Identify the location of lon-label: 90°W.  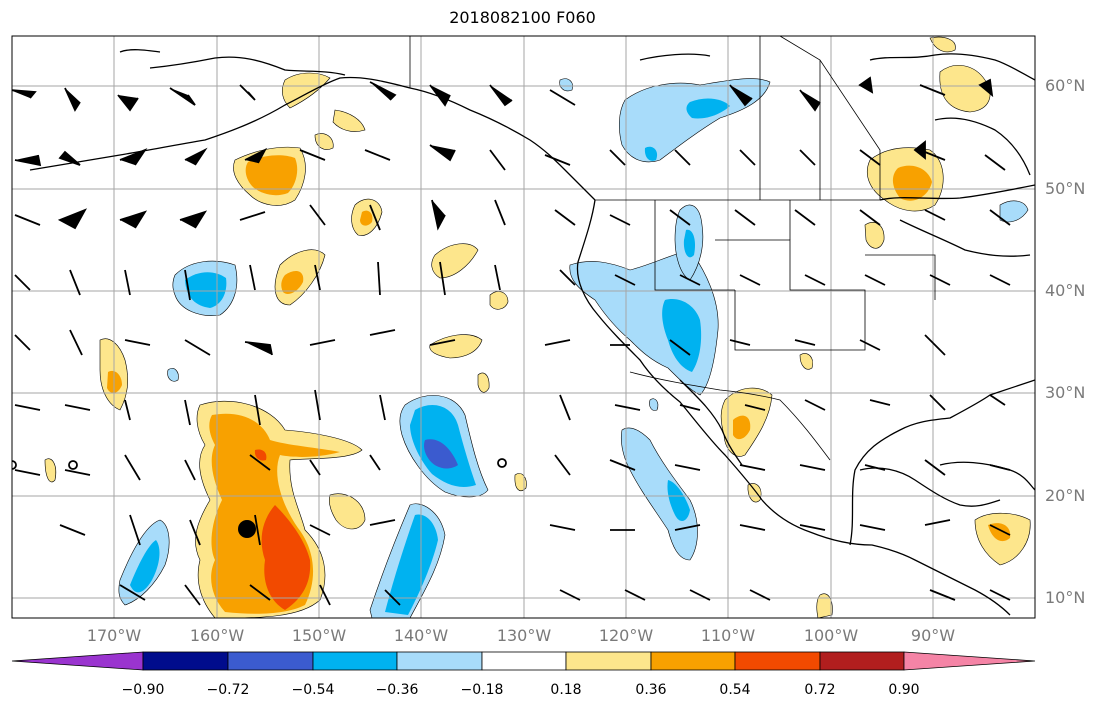
(933, 635).